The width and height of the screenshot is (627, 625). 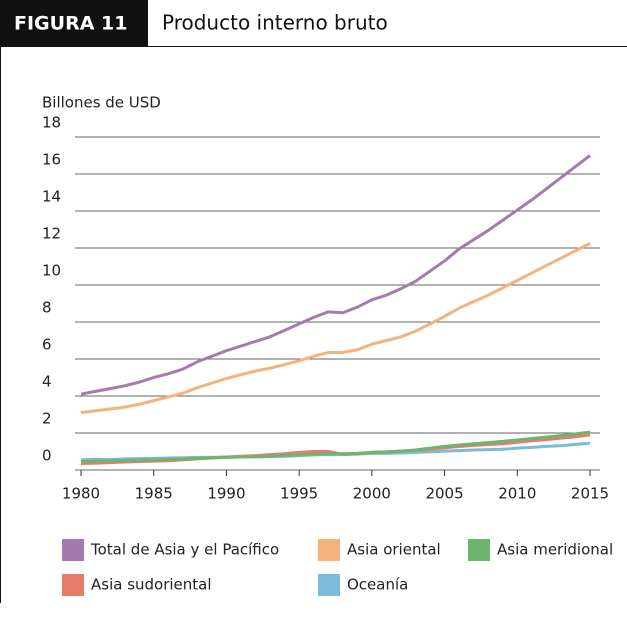 I want to click on y-tick-label: 10, so click(x=51, y=271).